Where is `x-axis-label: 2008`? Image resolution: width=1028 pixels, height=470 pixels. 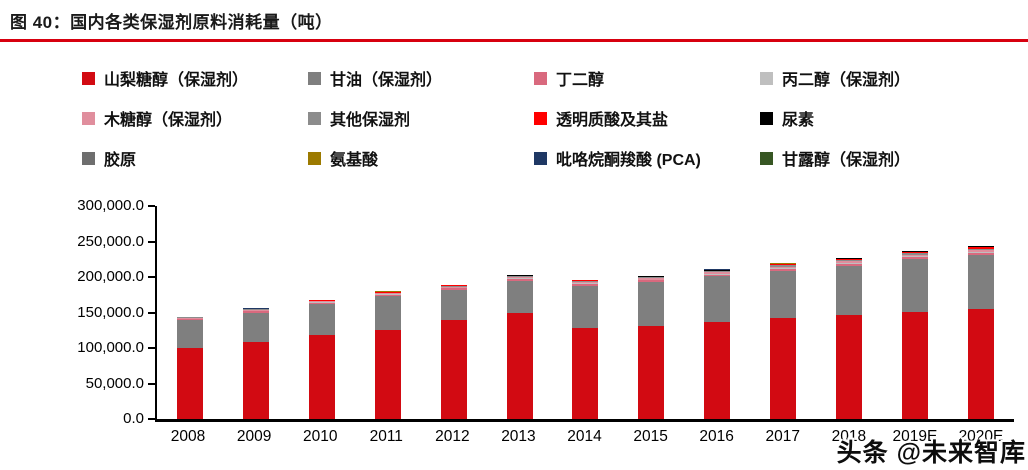 x-axis-label: 2008 is located at coordinates (188, 436).